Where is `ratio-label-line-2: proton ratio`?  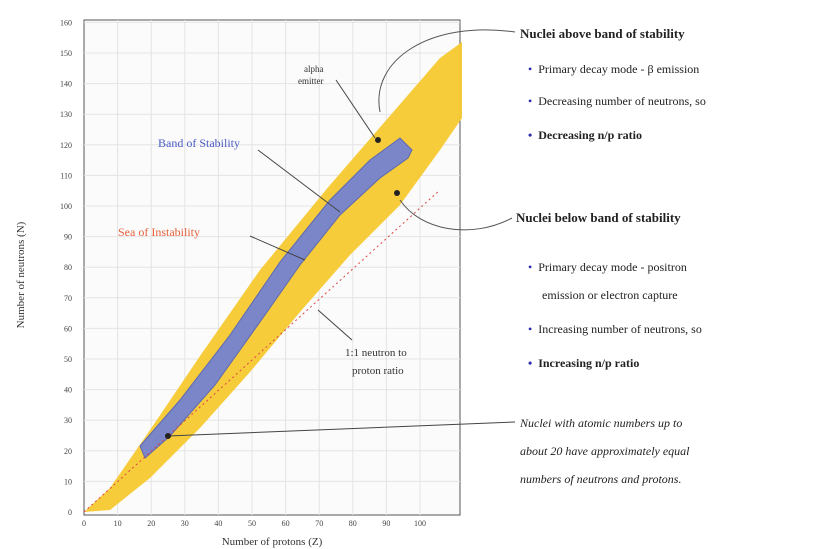
ratio-label-line-2: proton ratio is located at coordinates (378, 371).